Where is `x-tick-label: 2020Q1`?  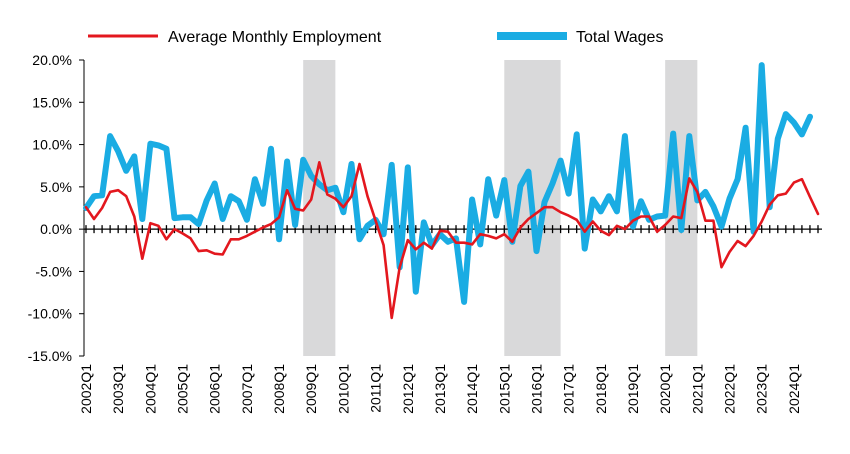 x-tick-label: 2020Q1 is located at coordinates (665, 389).